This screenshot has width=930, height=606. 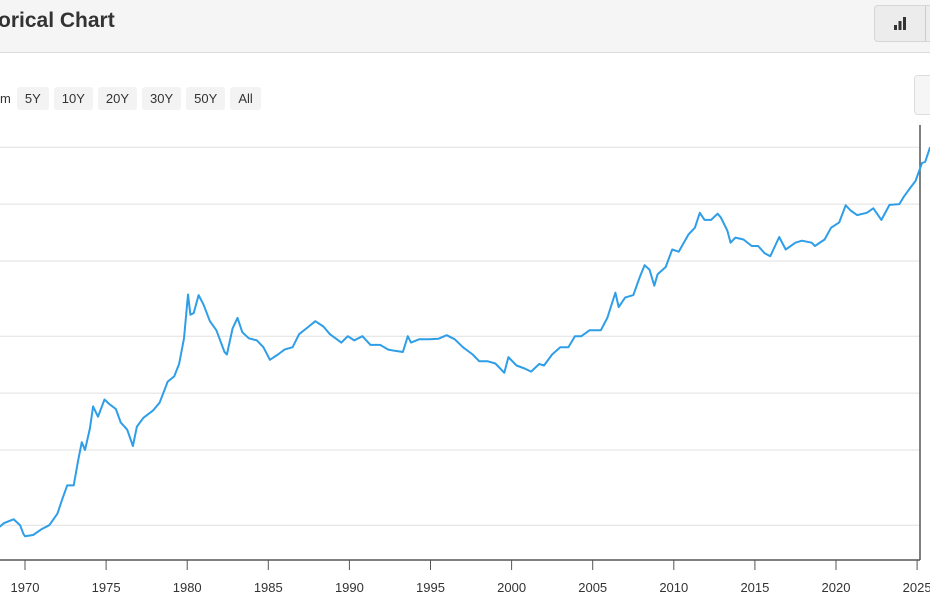 What do you see at coordinates (5, 98) in the screenshot?
I see `zoom-label: m` at bounding box center [5, 98].